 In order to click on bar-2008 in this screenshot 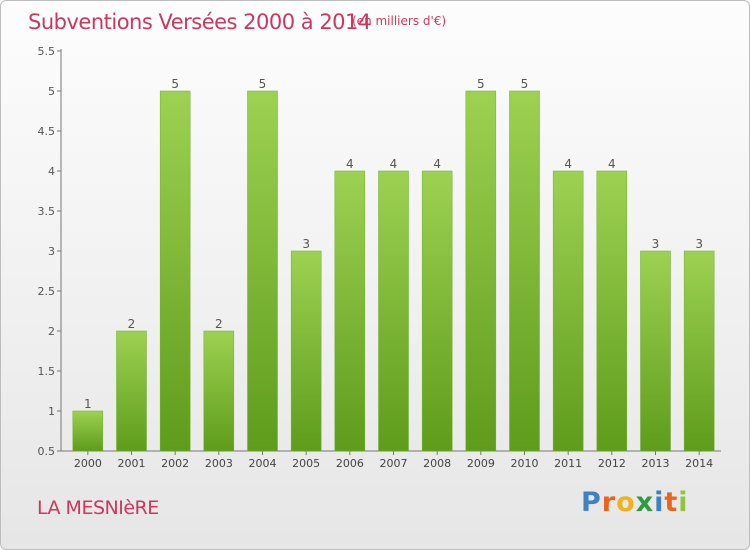, I will do `click(437, 311)`.